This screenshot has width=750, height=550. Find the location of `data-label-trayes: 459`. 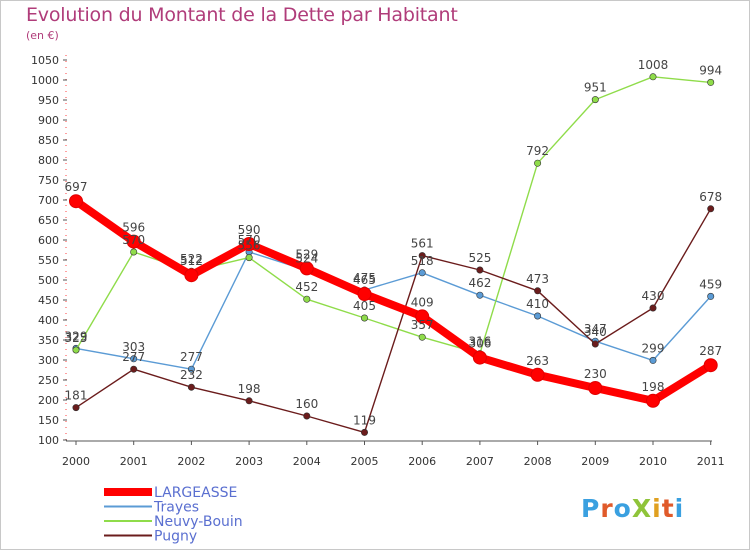

data-label-trayes: 459 is located at coordinates (710, 284).